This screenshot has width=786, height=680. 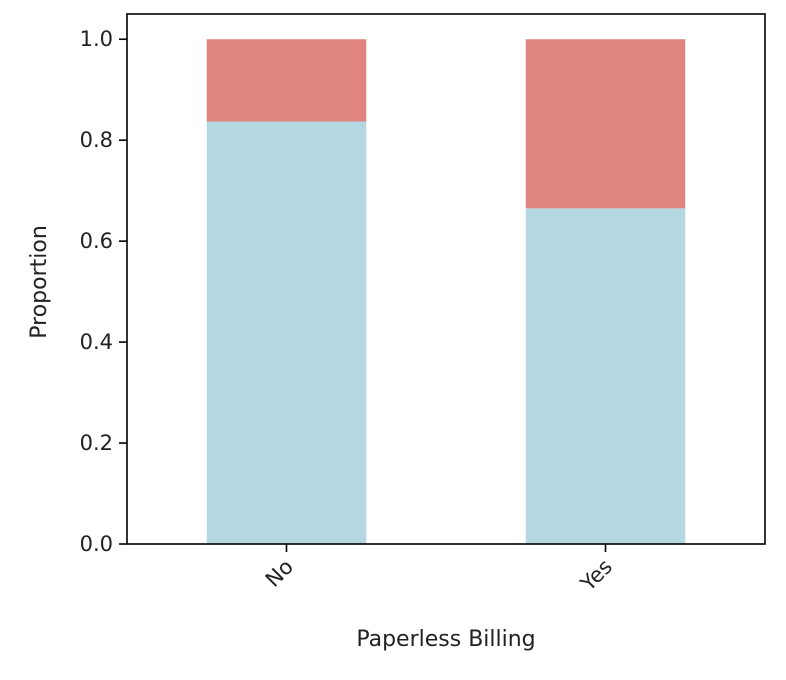 What do you see at coordinates (96, 544) in the screenshot?
I see `y-tick-label: 0.0` at bounding box center [96, 544].